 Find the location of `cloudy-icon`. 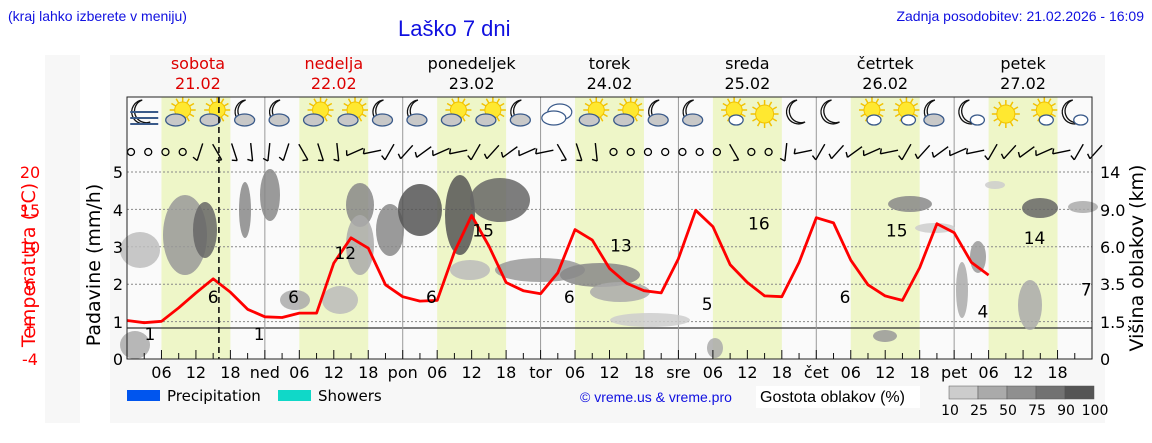

cloudy-icon is located at coordinates (557, 114).